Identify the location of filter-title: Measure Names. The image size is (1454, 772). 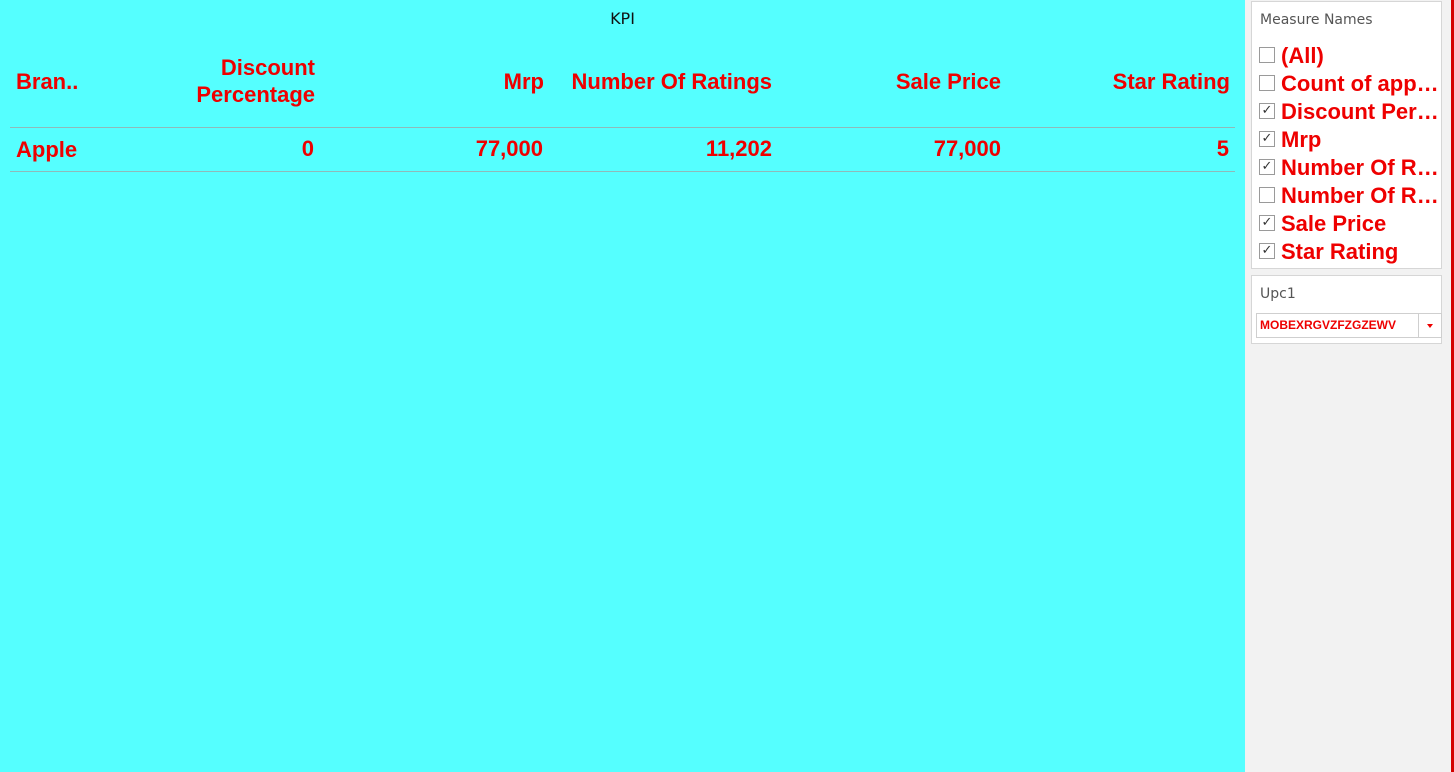
(1316, 20).